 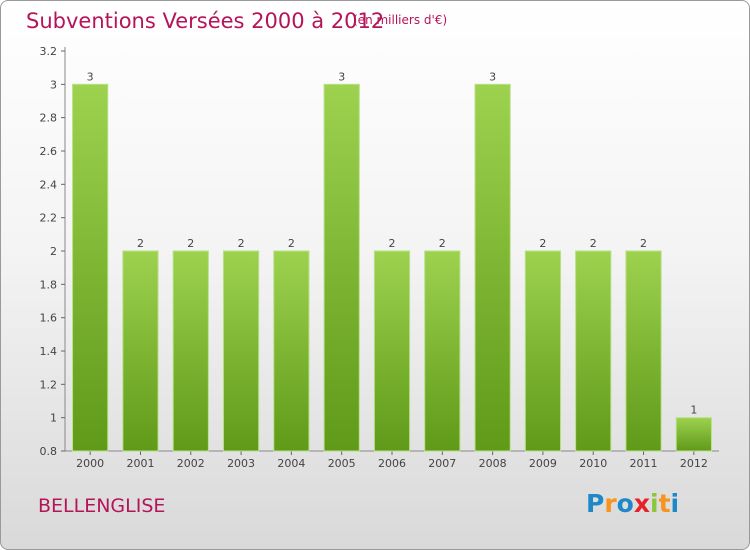 What do you see at coordinates (140, 463) in the screenshot?
I see `x-tick-label: 2001` at bounding box center [140, 463].